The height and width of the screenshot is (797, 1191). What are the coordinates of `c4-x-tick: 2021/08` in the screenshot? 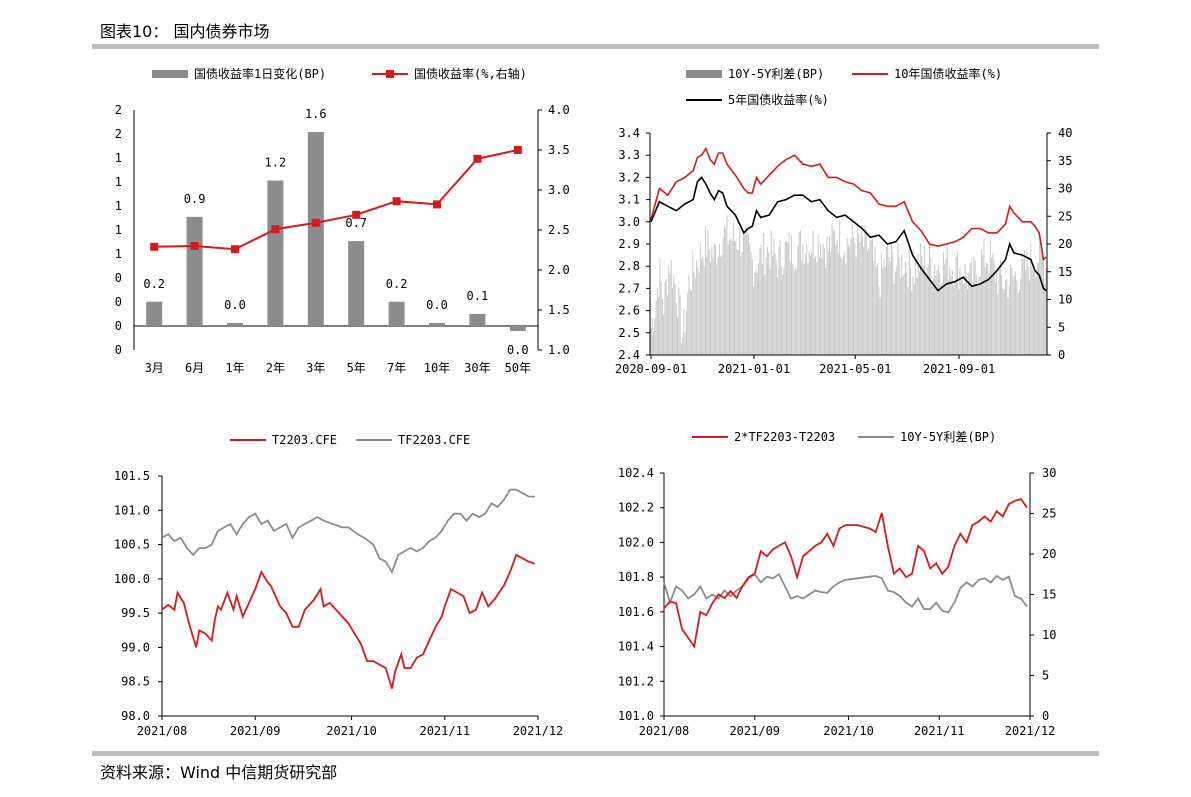 It's located at (664, 731).